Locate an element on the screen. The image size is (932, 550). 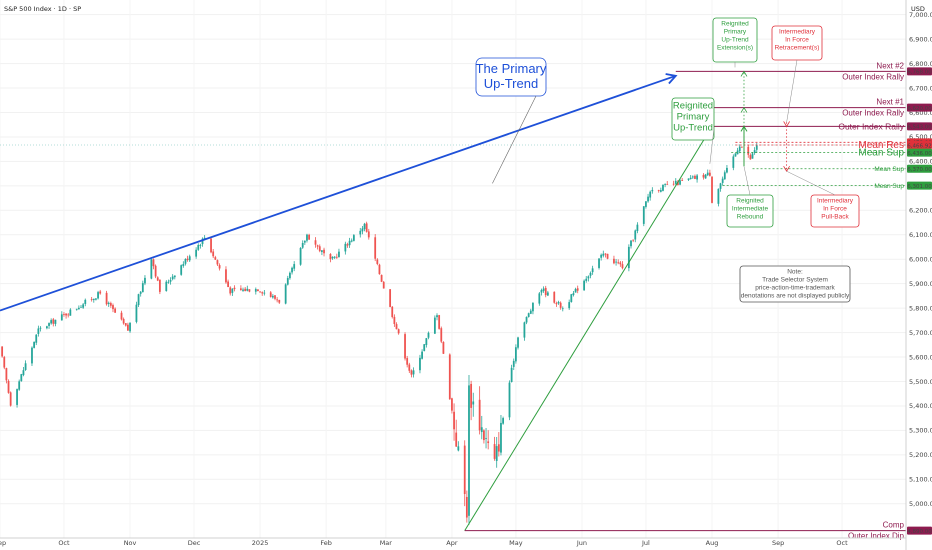
retracement-arrowhead is located at coordinates (786, 124).